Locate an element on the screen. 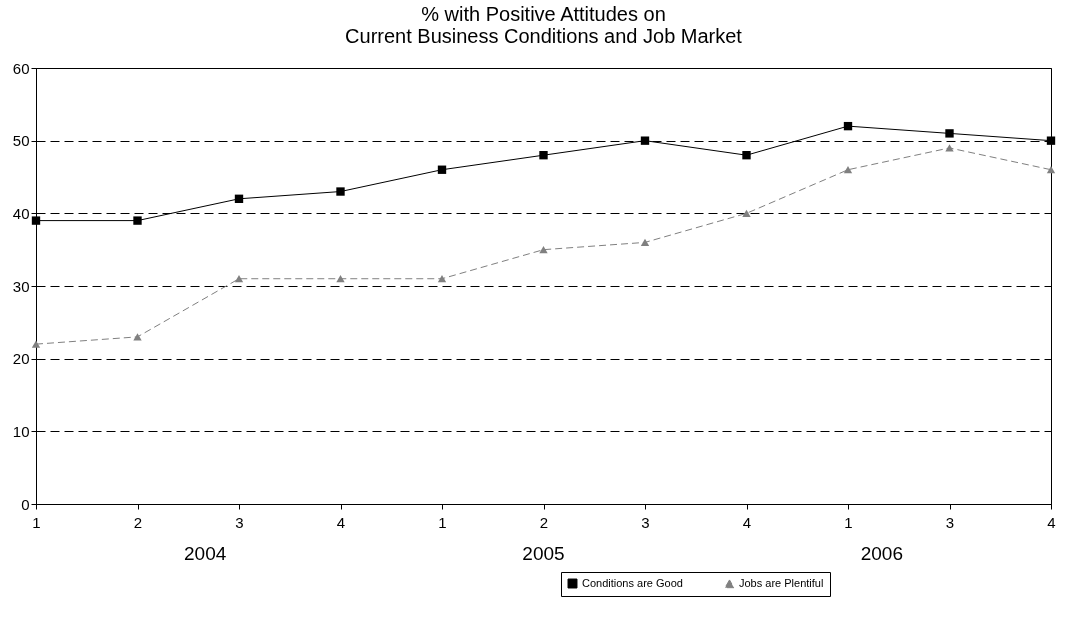 This screenshot has height=631, width=1073. legend-label: Conditions are Good is located at coordinates (632, 582).